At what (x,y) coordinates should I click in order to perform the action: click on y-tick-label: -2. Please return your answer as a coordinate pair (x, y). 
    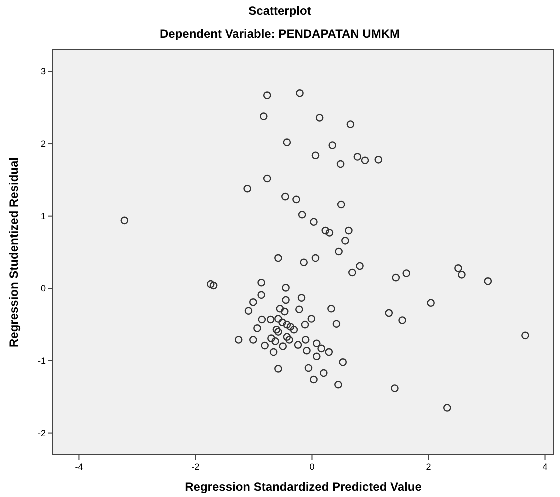
    Looking at the image, I should click on (42, 433).